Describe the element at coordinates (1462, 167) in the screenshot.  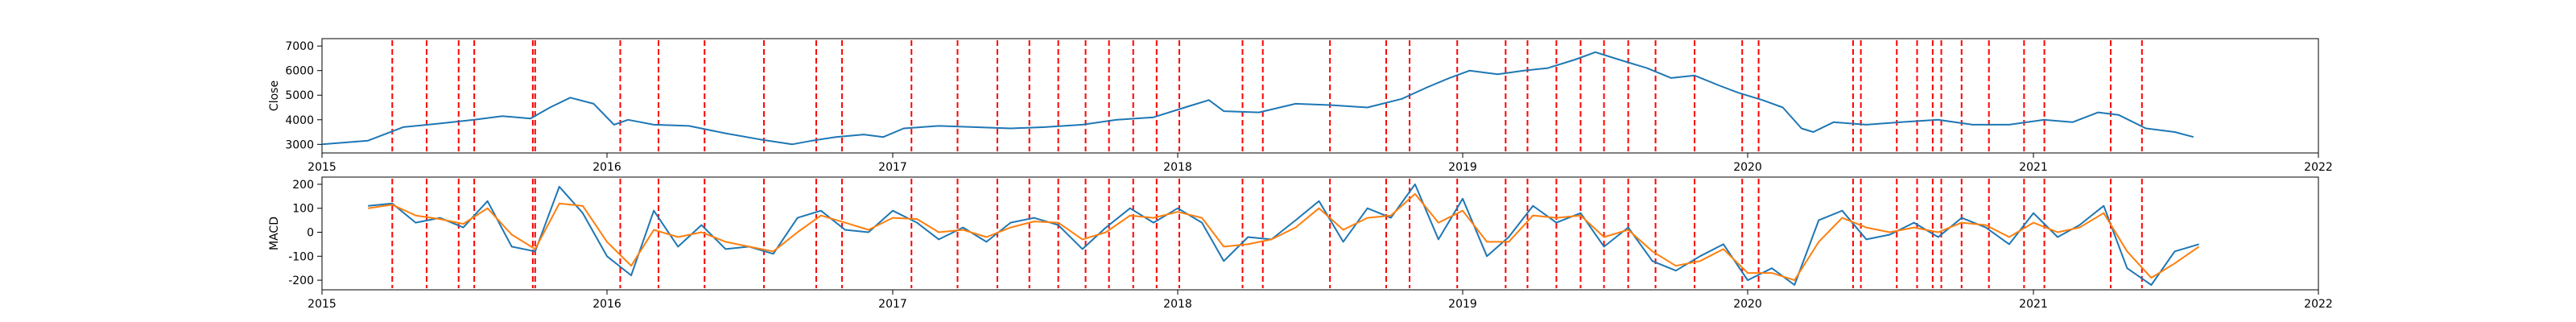
I see `close-x-tick-label-4: 2019` at that location.